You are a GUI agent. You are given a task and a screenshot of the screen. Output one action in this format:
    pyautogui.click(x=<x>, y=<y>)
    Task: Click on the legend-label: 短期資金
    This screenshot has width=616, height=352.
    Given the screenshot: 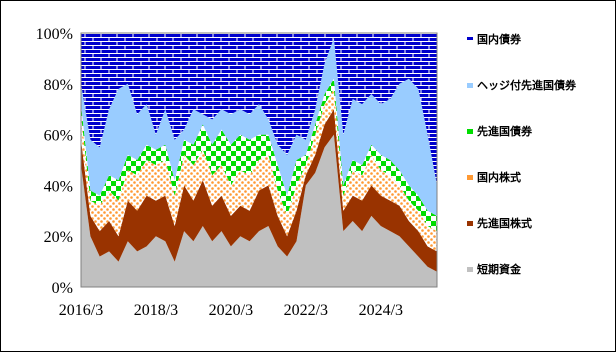 What is the action you would take?
    pyautogui.click(x=499, y=269)
    